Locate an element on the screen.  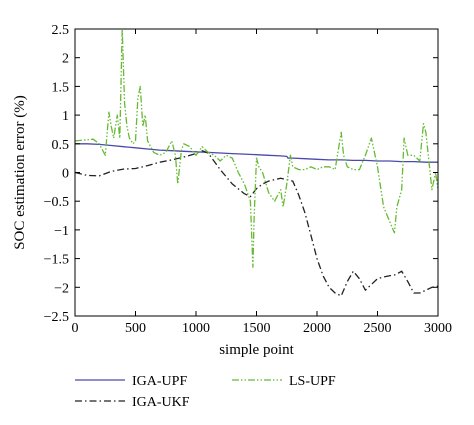
x-tick-label: 500 is located at coordinates (135, 328).